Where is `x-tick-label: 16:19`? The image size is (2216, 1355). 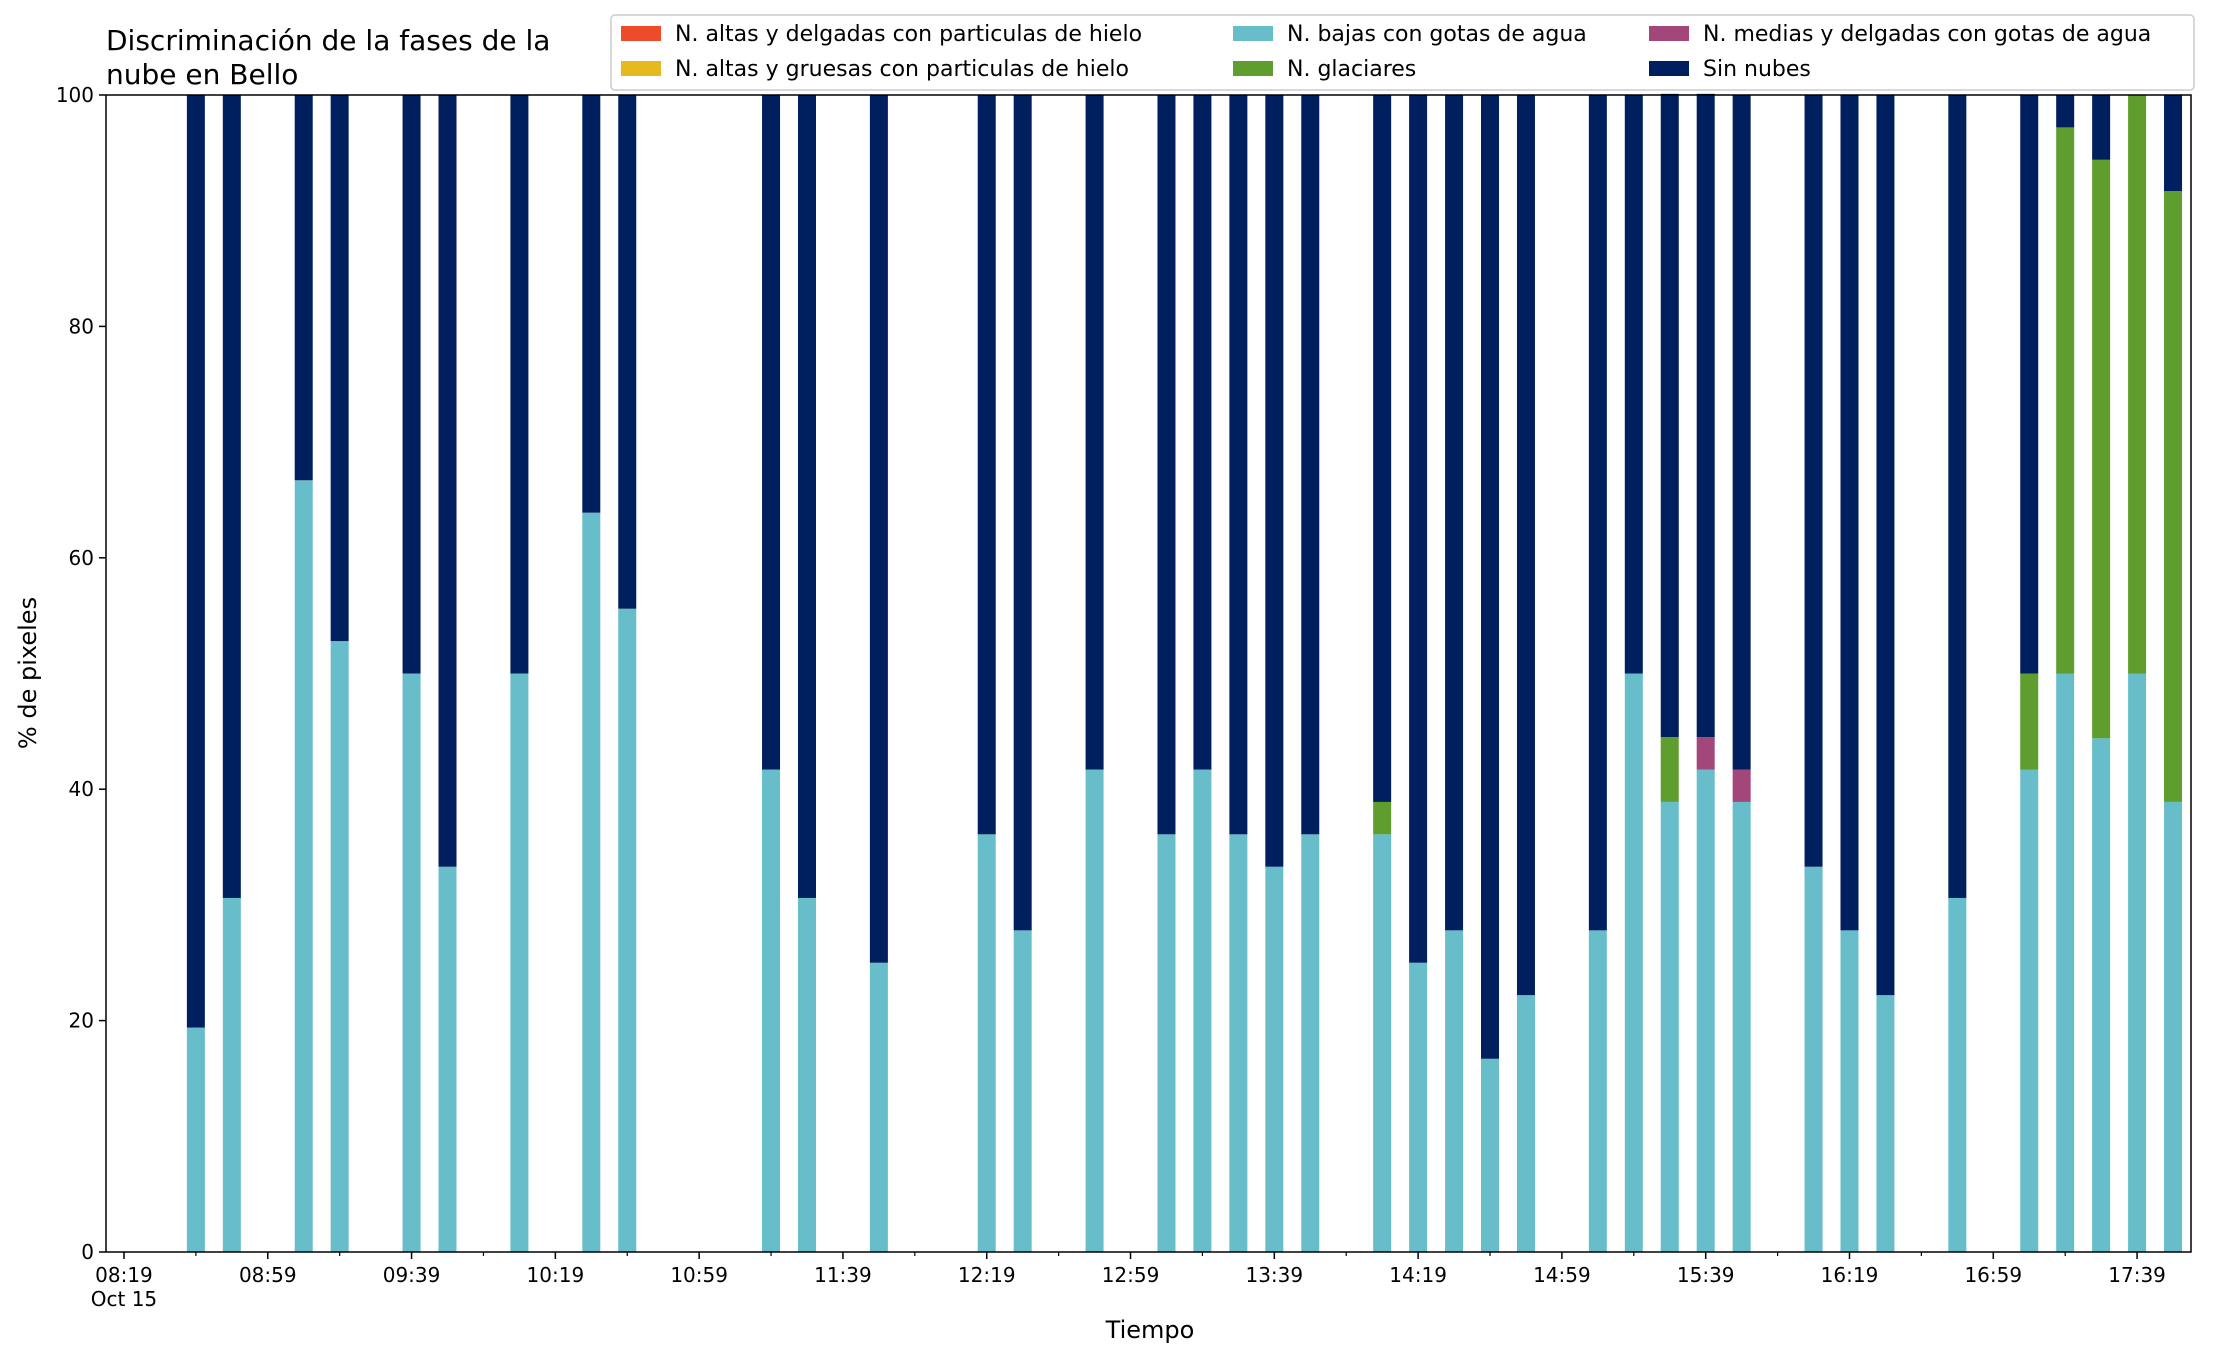
x-tick-label: 16:19 is located at coordinates (1850, 1275).